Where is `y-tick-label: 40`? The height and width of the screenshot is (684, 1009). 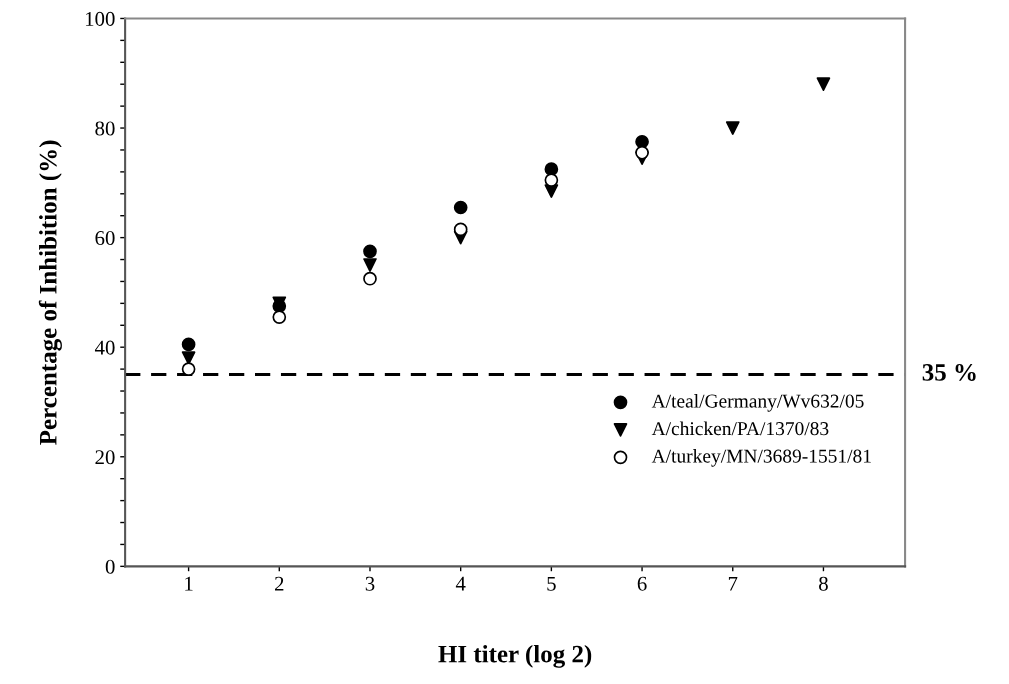
y-tick-label: 40 is located at coordinates (104, 347).